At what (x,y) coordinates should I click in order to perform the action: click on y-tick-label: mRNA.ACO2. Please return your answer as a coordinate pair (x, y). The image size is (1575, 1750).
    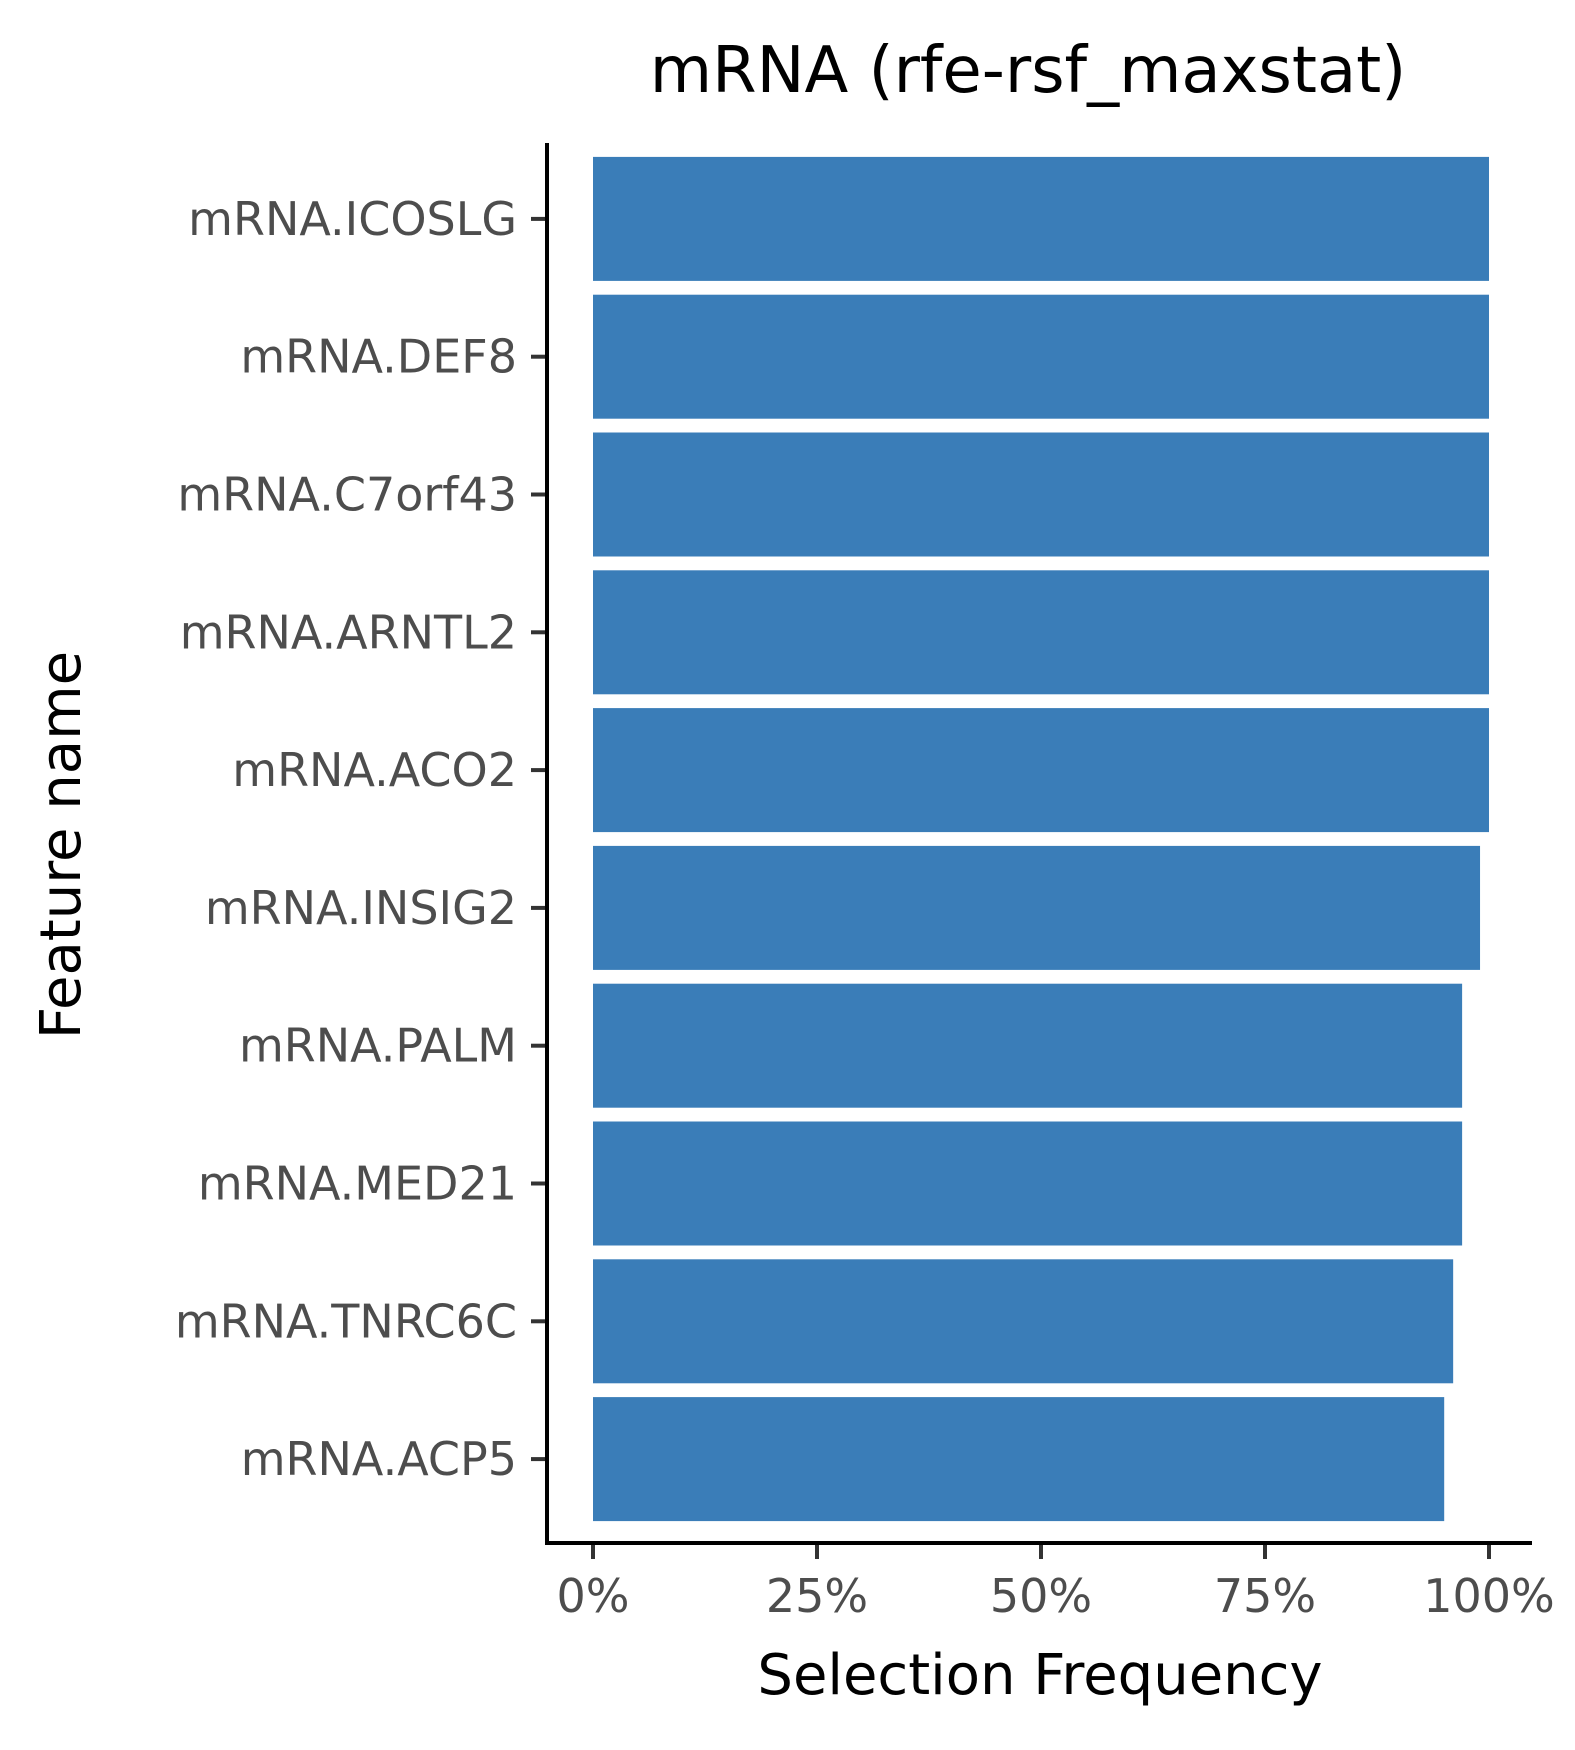
    Looking at the image, I should click on (374, 770).